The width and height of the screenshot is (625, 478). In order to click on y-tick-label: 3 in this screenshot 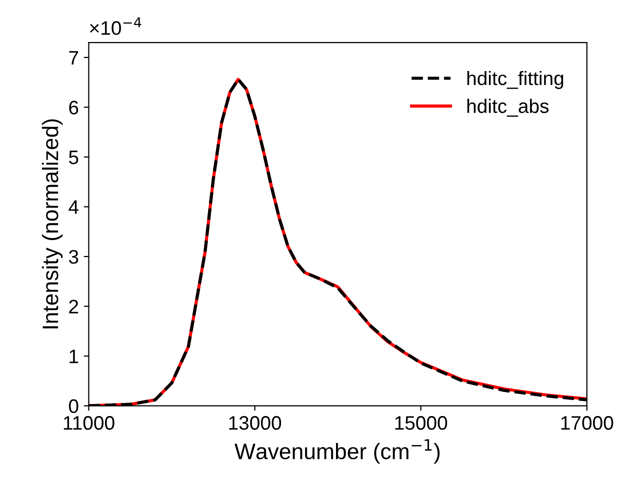, I will do `click(73, 257)`.